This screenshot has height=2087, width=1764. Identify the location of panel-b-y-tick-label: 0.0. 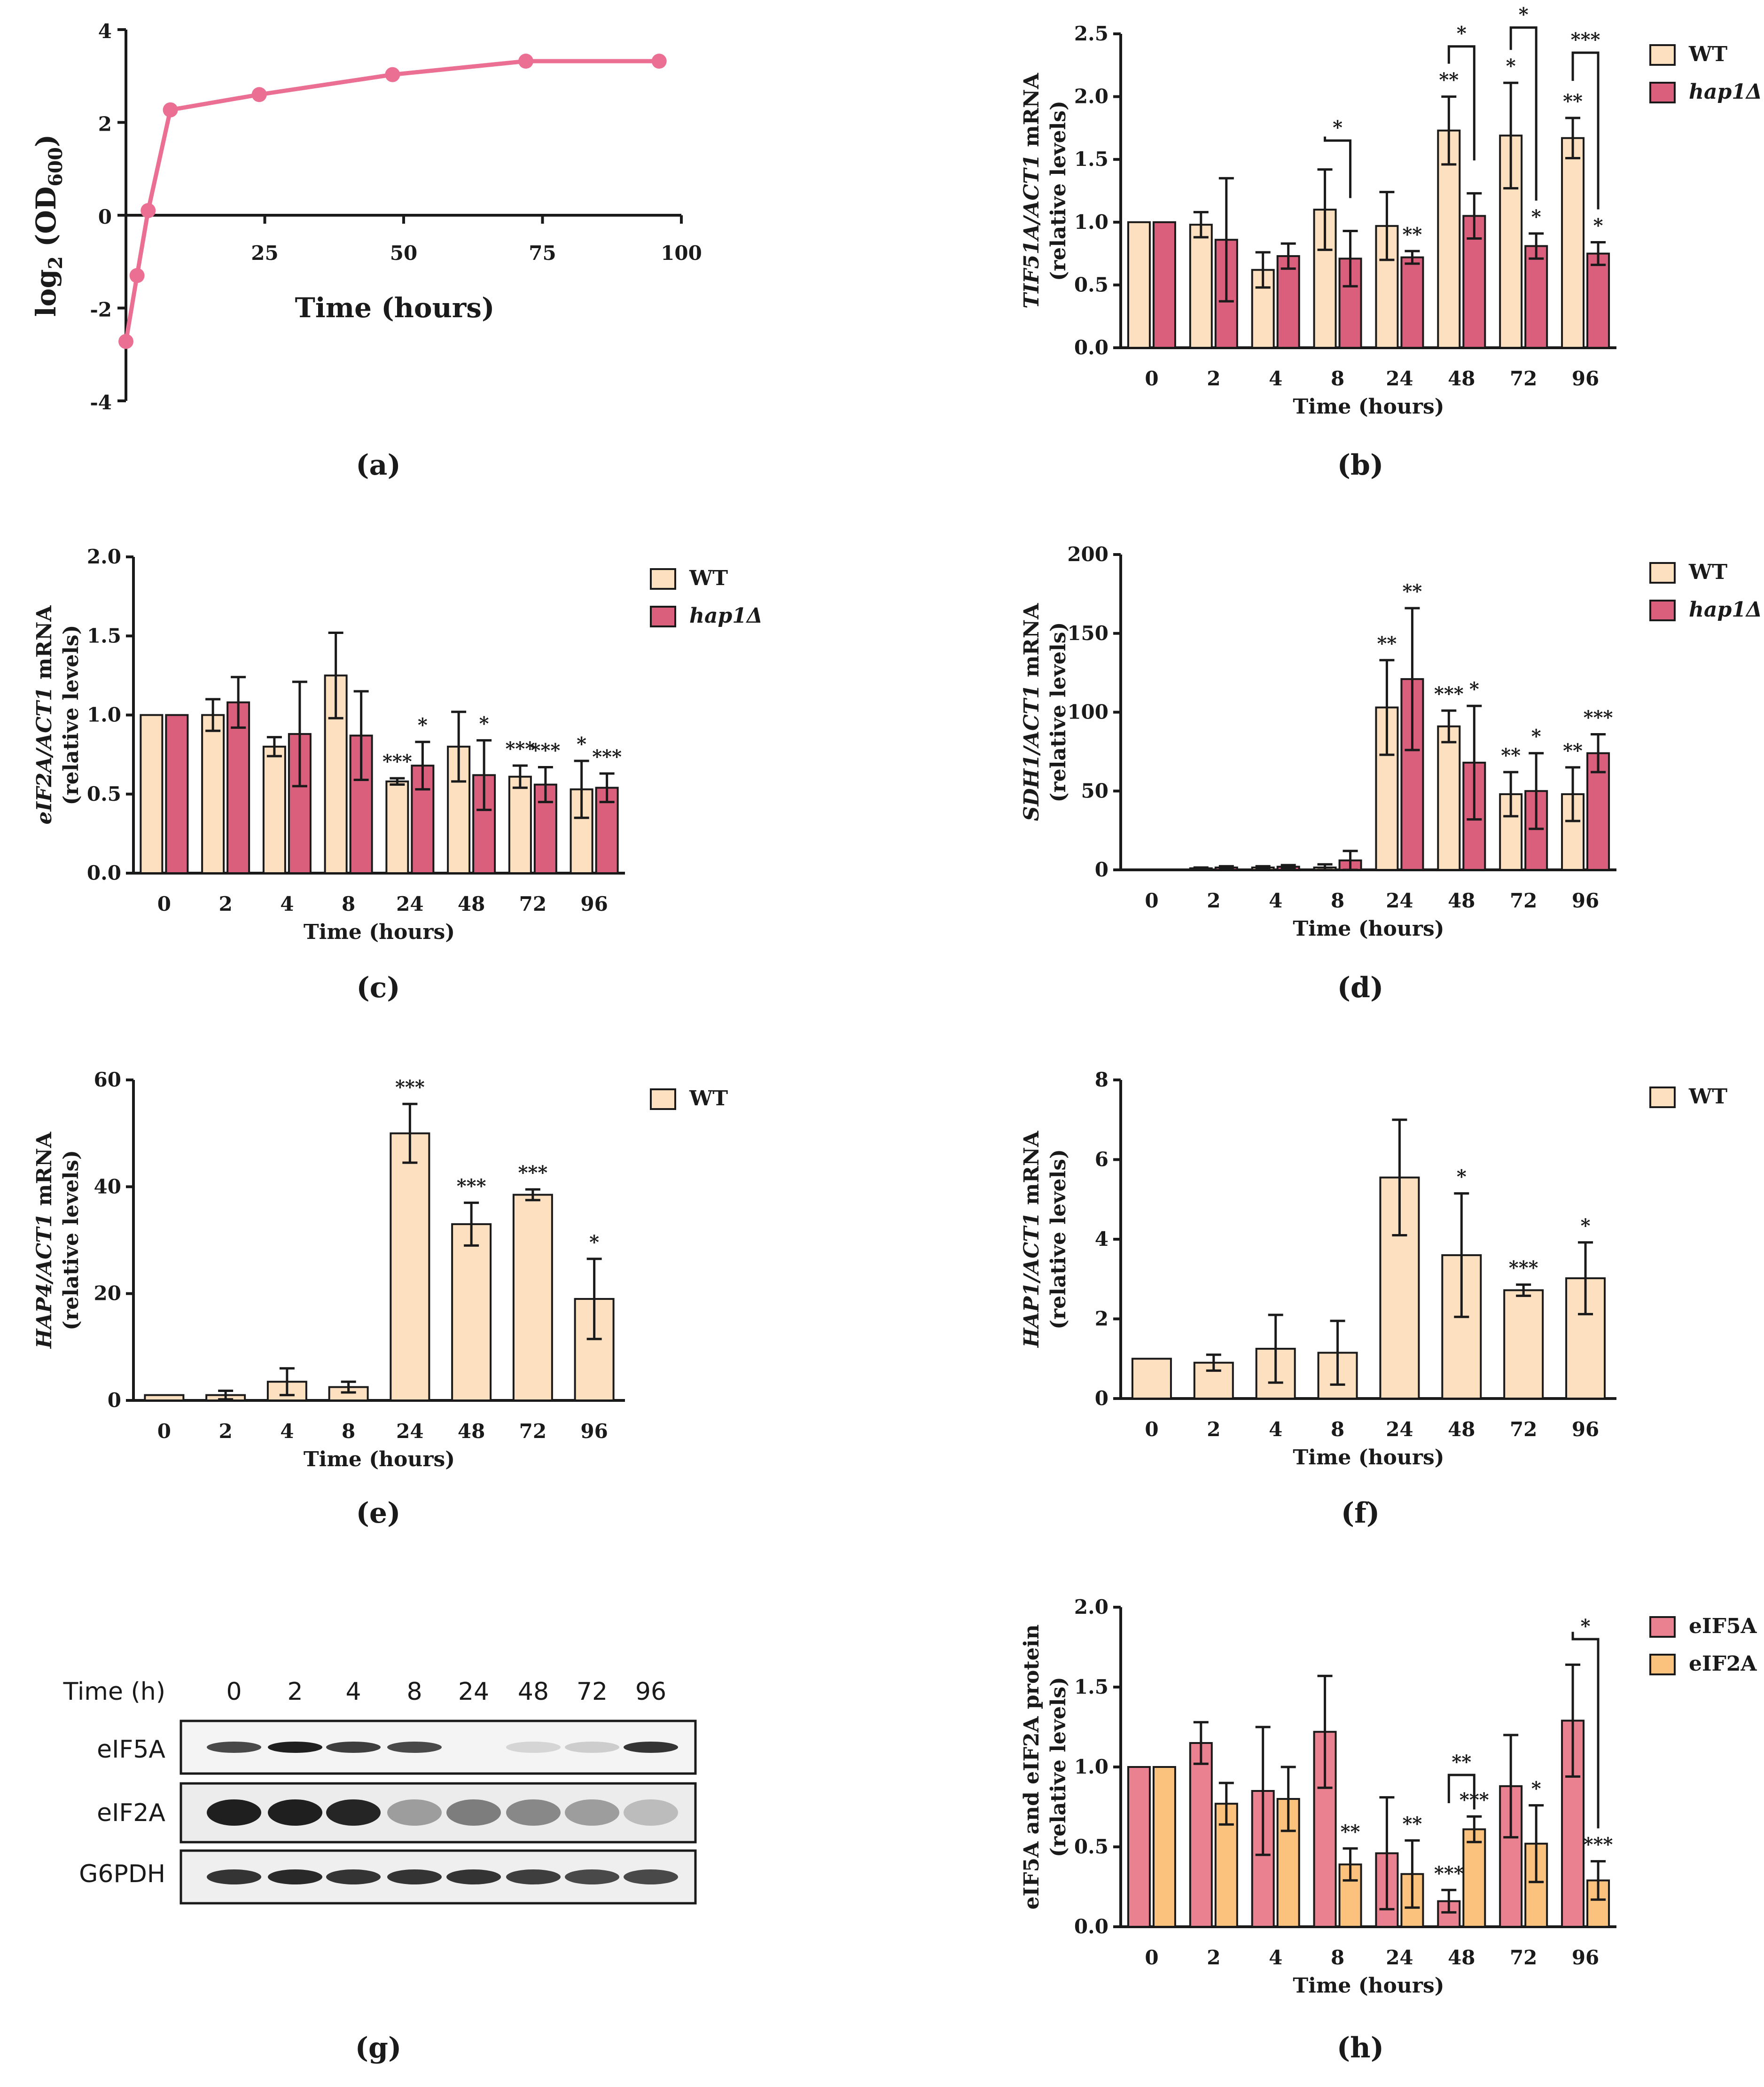
(1091, 348).